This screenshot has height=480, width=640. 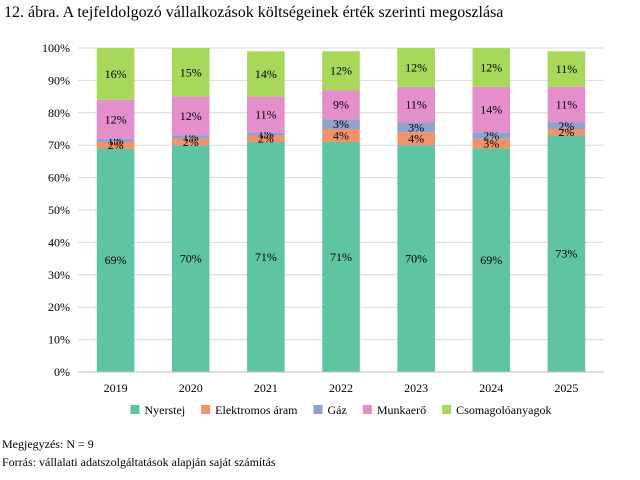 I want to click on legend-item: Gáz, so click(x=330, y=410).